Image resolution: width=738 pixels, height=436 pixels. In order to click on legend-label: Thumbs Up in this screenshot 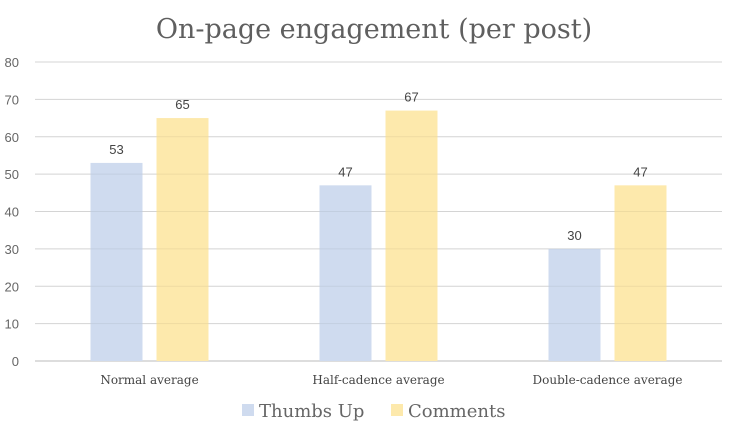, I will do `click(311, 411)`.